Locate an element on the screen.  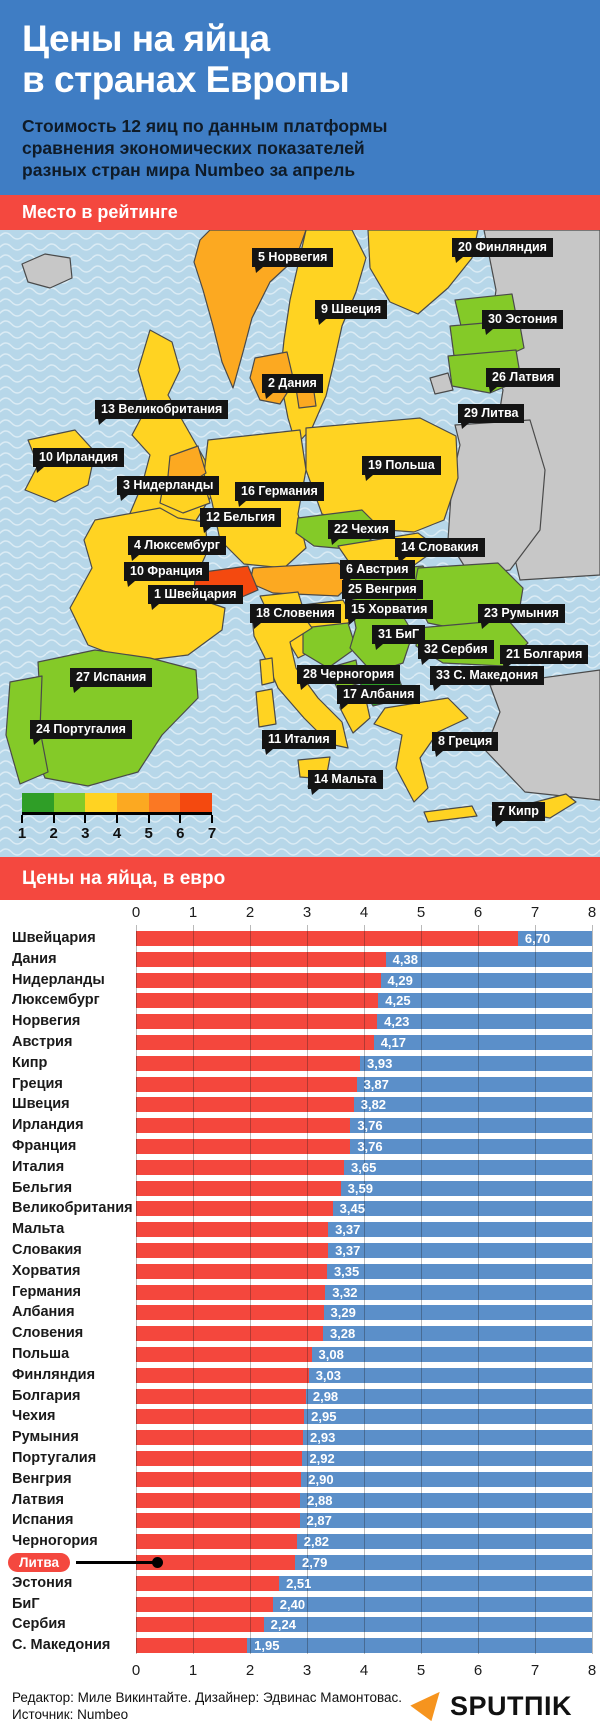
chart-row: Румыния 2,93 is located at coordinates (300, 1437).